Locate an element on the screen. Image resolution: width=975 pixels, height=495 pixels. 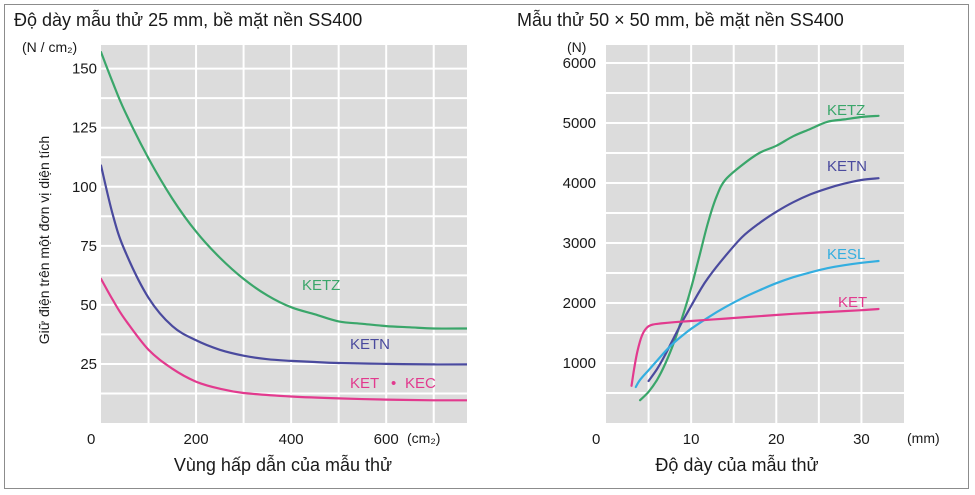
right-series-lines is located at coordinates (755, 258).